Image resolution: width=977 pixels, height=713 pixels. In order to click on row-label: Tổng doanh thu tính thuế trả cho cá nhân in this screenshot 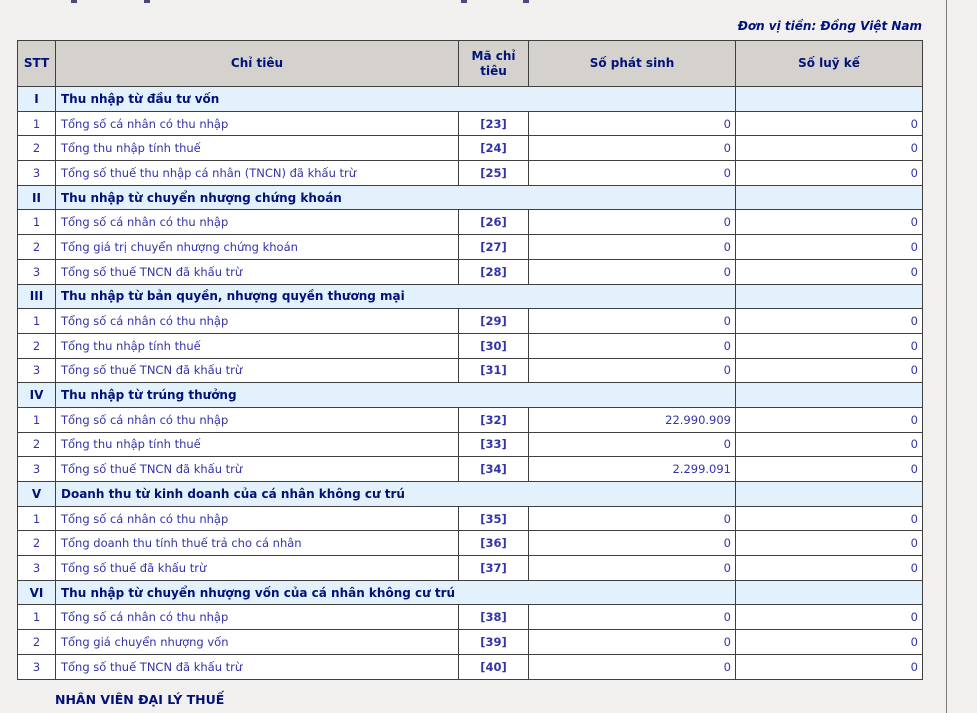, I will do `click(257, 543)`.